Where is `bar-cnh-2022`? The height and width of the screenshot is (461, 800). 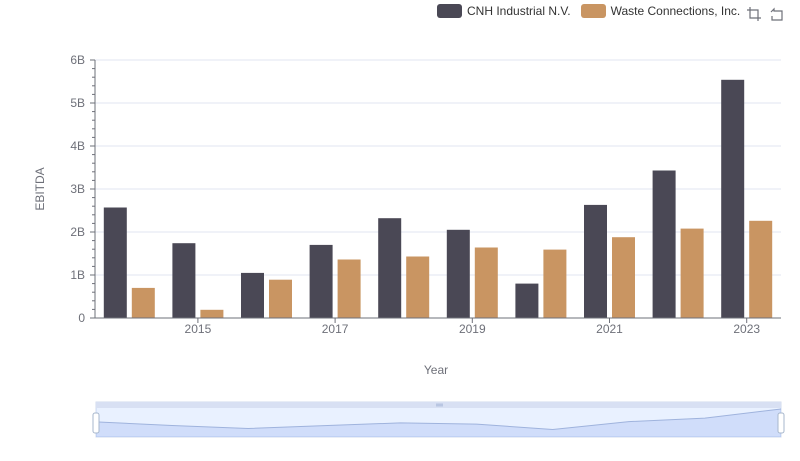 bar-cnh-2022 is located at coordinates (664, 244).